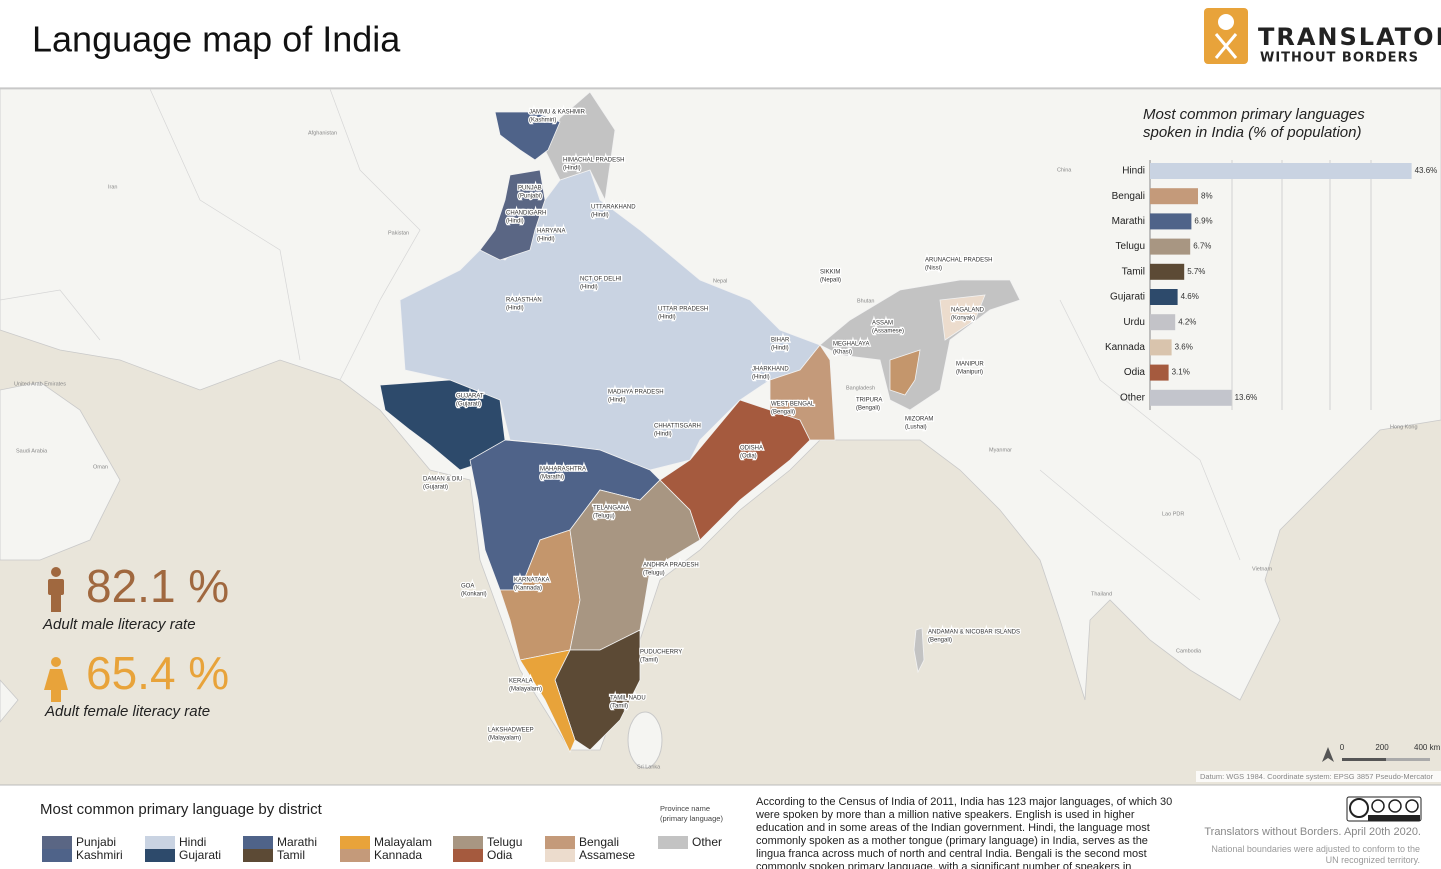  Describe the element at coordinates (793, 405) in the screenshot. I see `state-label: WEST BENGAL` at that location.